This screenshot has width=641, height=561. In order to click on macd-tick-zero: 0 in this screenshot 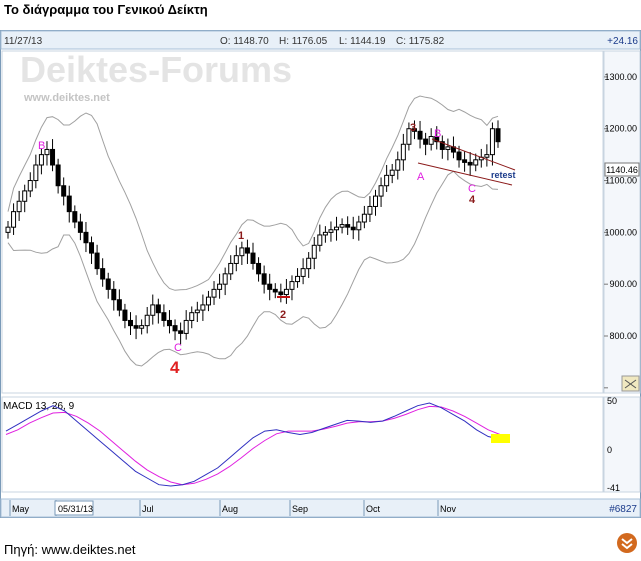, I will do `click(609, 450)`.